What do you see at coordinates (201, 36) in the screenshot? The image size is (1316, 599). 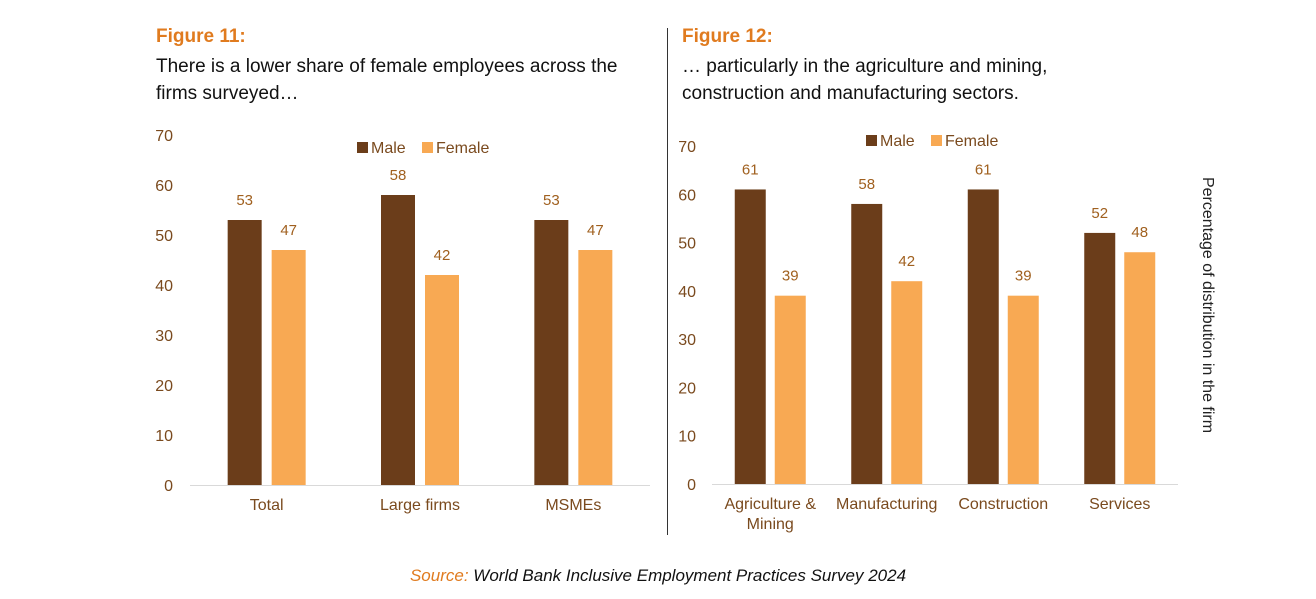 I see `figure-11-label: Figure 11:` at bounding box center [201, 36].